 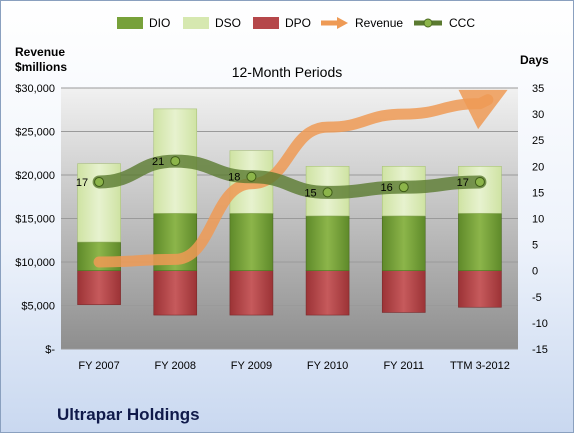 What do you see at coordinates (282, 23) in the screenshot?
I see `legend-item-dpo: DPO` at bounding box center [282, 23].